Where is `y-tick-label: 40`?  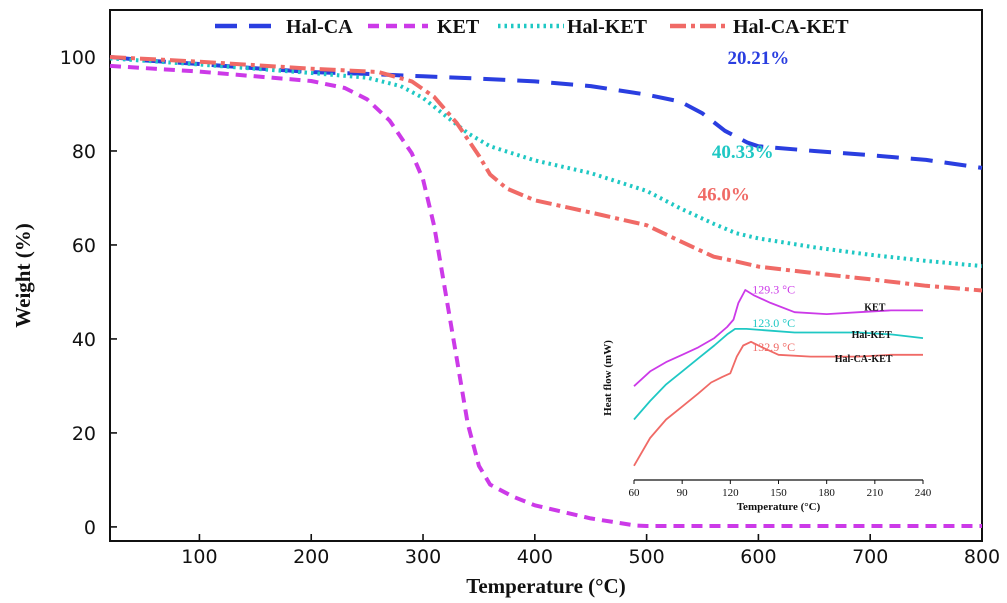
y-tick-label: 40 is located at coordinates (84, 340).